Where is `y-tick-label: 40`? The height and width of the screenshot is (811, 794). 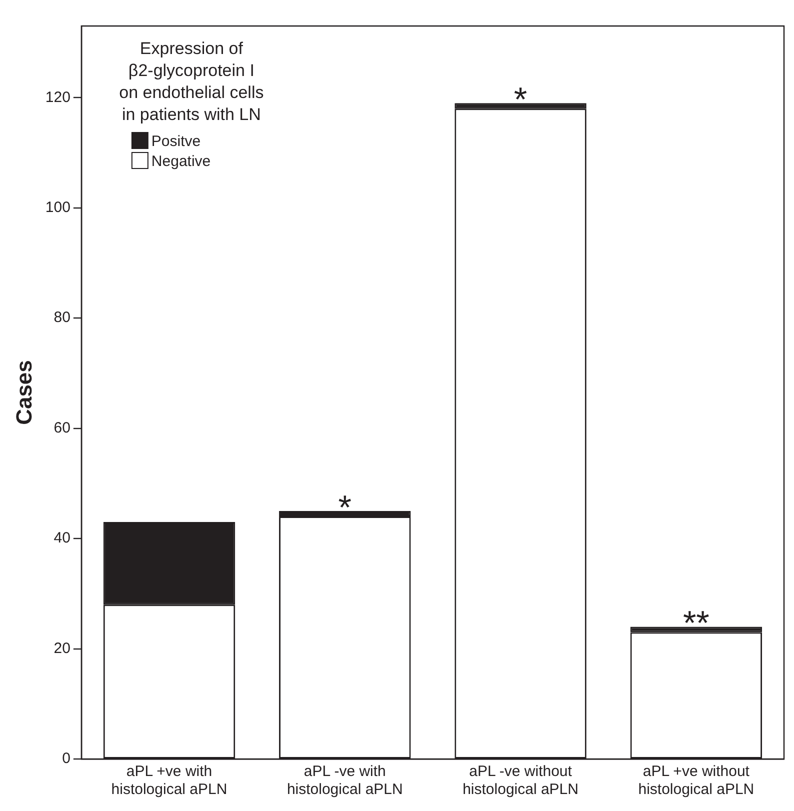 y-tick-label: 40 is located at coordinates (62, 538).